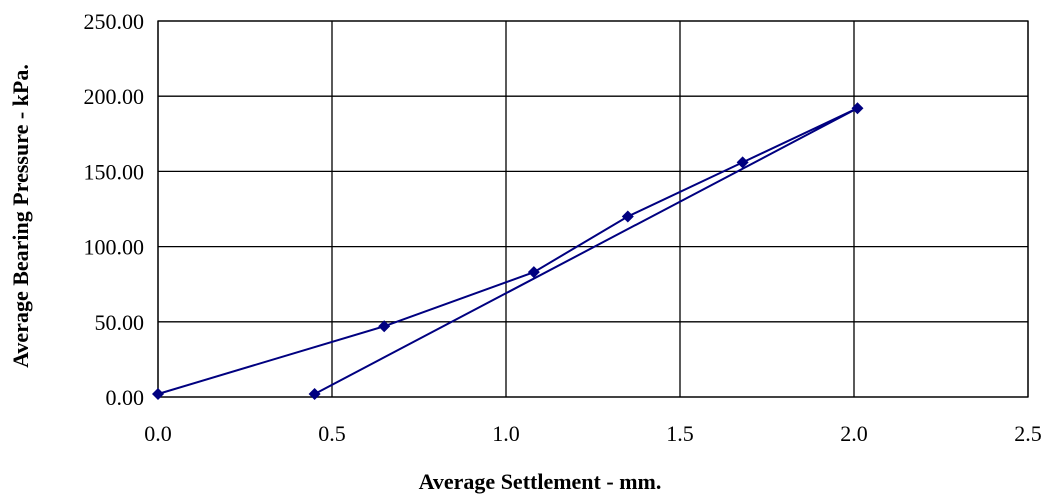 The width and height of the screenshot is (1046, 499). I want to click on y-tick-labels: 0.00 50.00 100.00 150.00 200.00 250.00, so click(114, 209).